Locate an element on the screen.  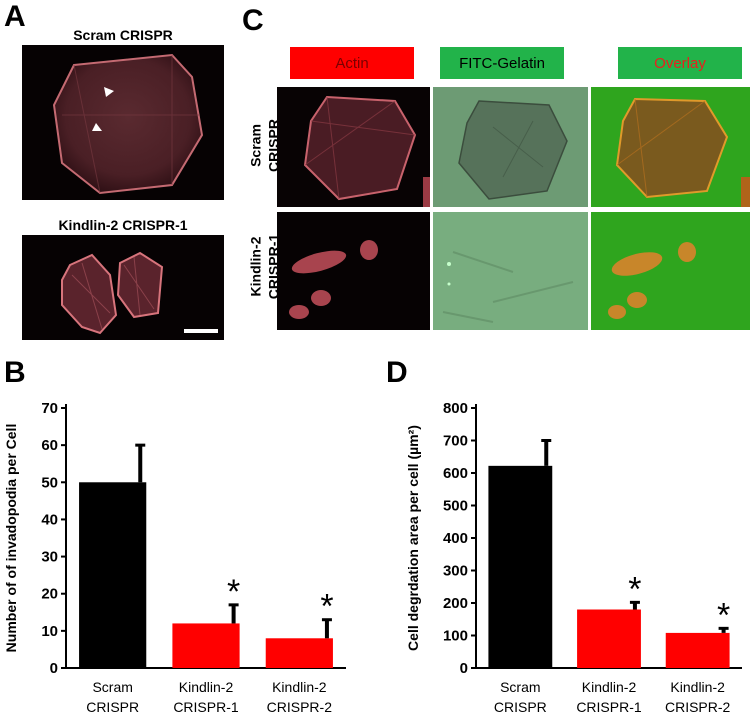
panel-letter-c: C is located at coordinates (253, 20).